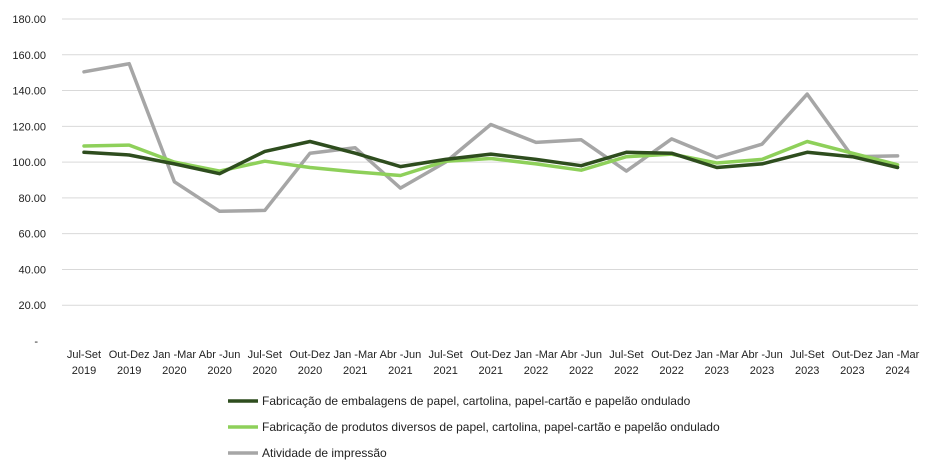  Describe the element at coordinates (29, 20) in the screenshot. I see `y-tick-label: 180.00` at that location.